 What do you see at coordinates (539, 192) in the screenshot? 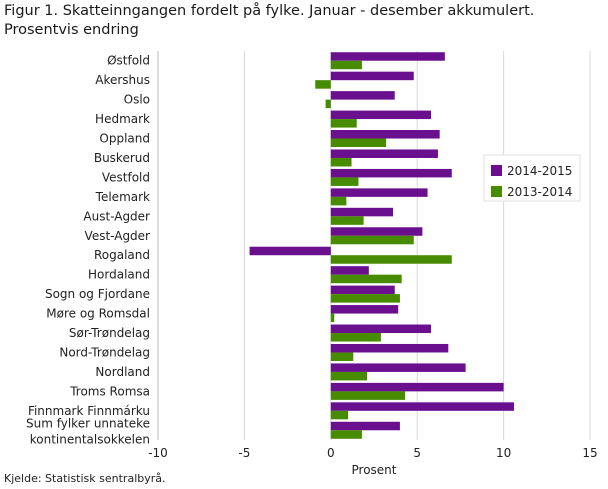
I see `legend-label: 2013-2014` at bounding box center [539, 192].